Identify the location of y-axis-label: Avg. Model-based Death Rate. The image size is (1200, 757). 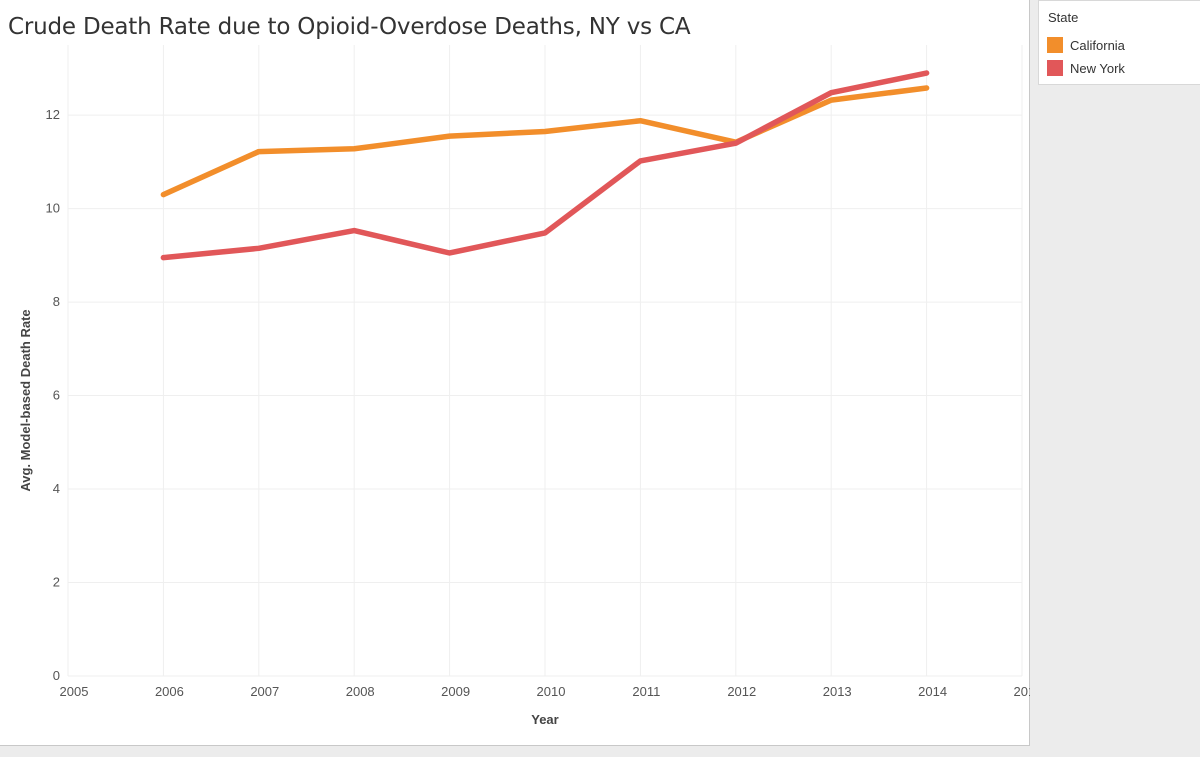
(25, 400).